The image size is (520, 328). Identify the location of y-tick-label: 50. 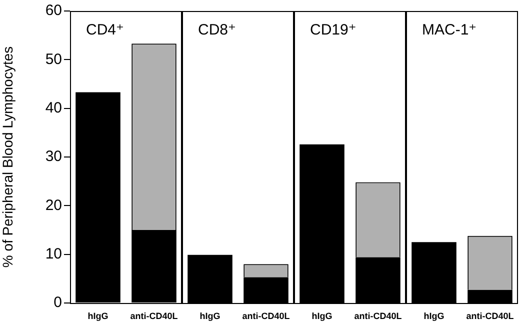
(53, 59).